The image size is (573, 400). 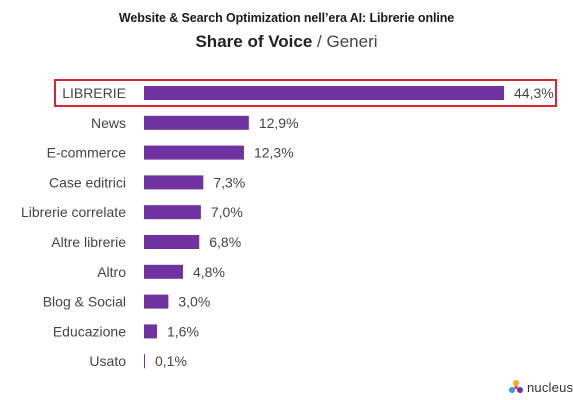 What do you see at coordinates (209, 272) in the screenshot?
I see `value-label-altro: 4,8%` at bounding box center [209, 272].